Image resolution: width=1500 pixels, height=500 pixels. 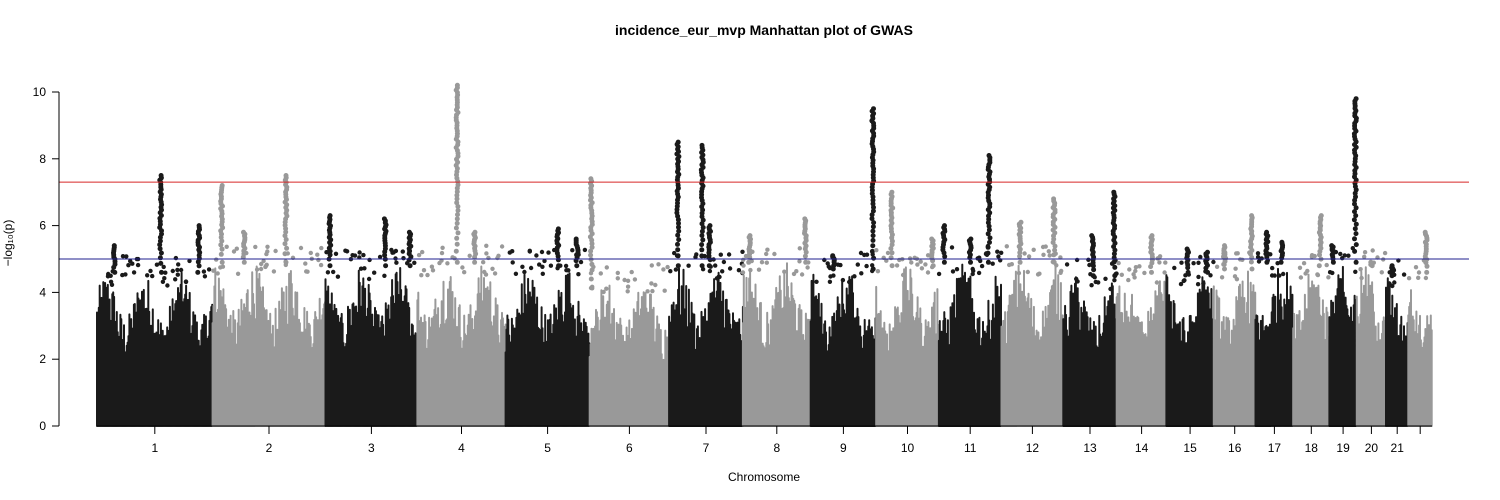 What do you see at coordinates (1371, 337) in the screenshot?
I see `chromosome-20-points` at bounding box center [1371, 337].